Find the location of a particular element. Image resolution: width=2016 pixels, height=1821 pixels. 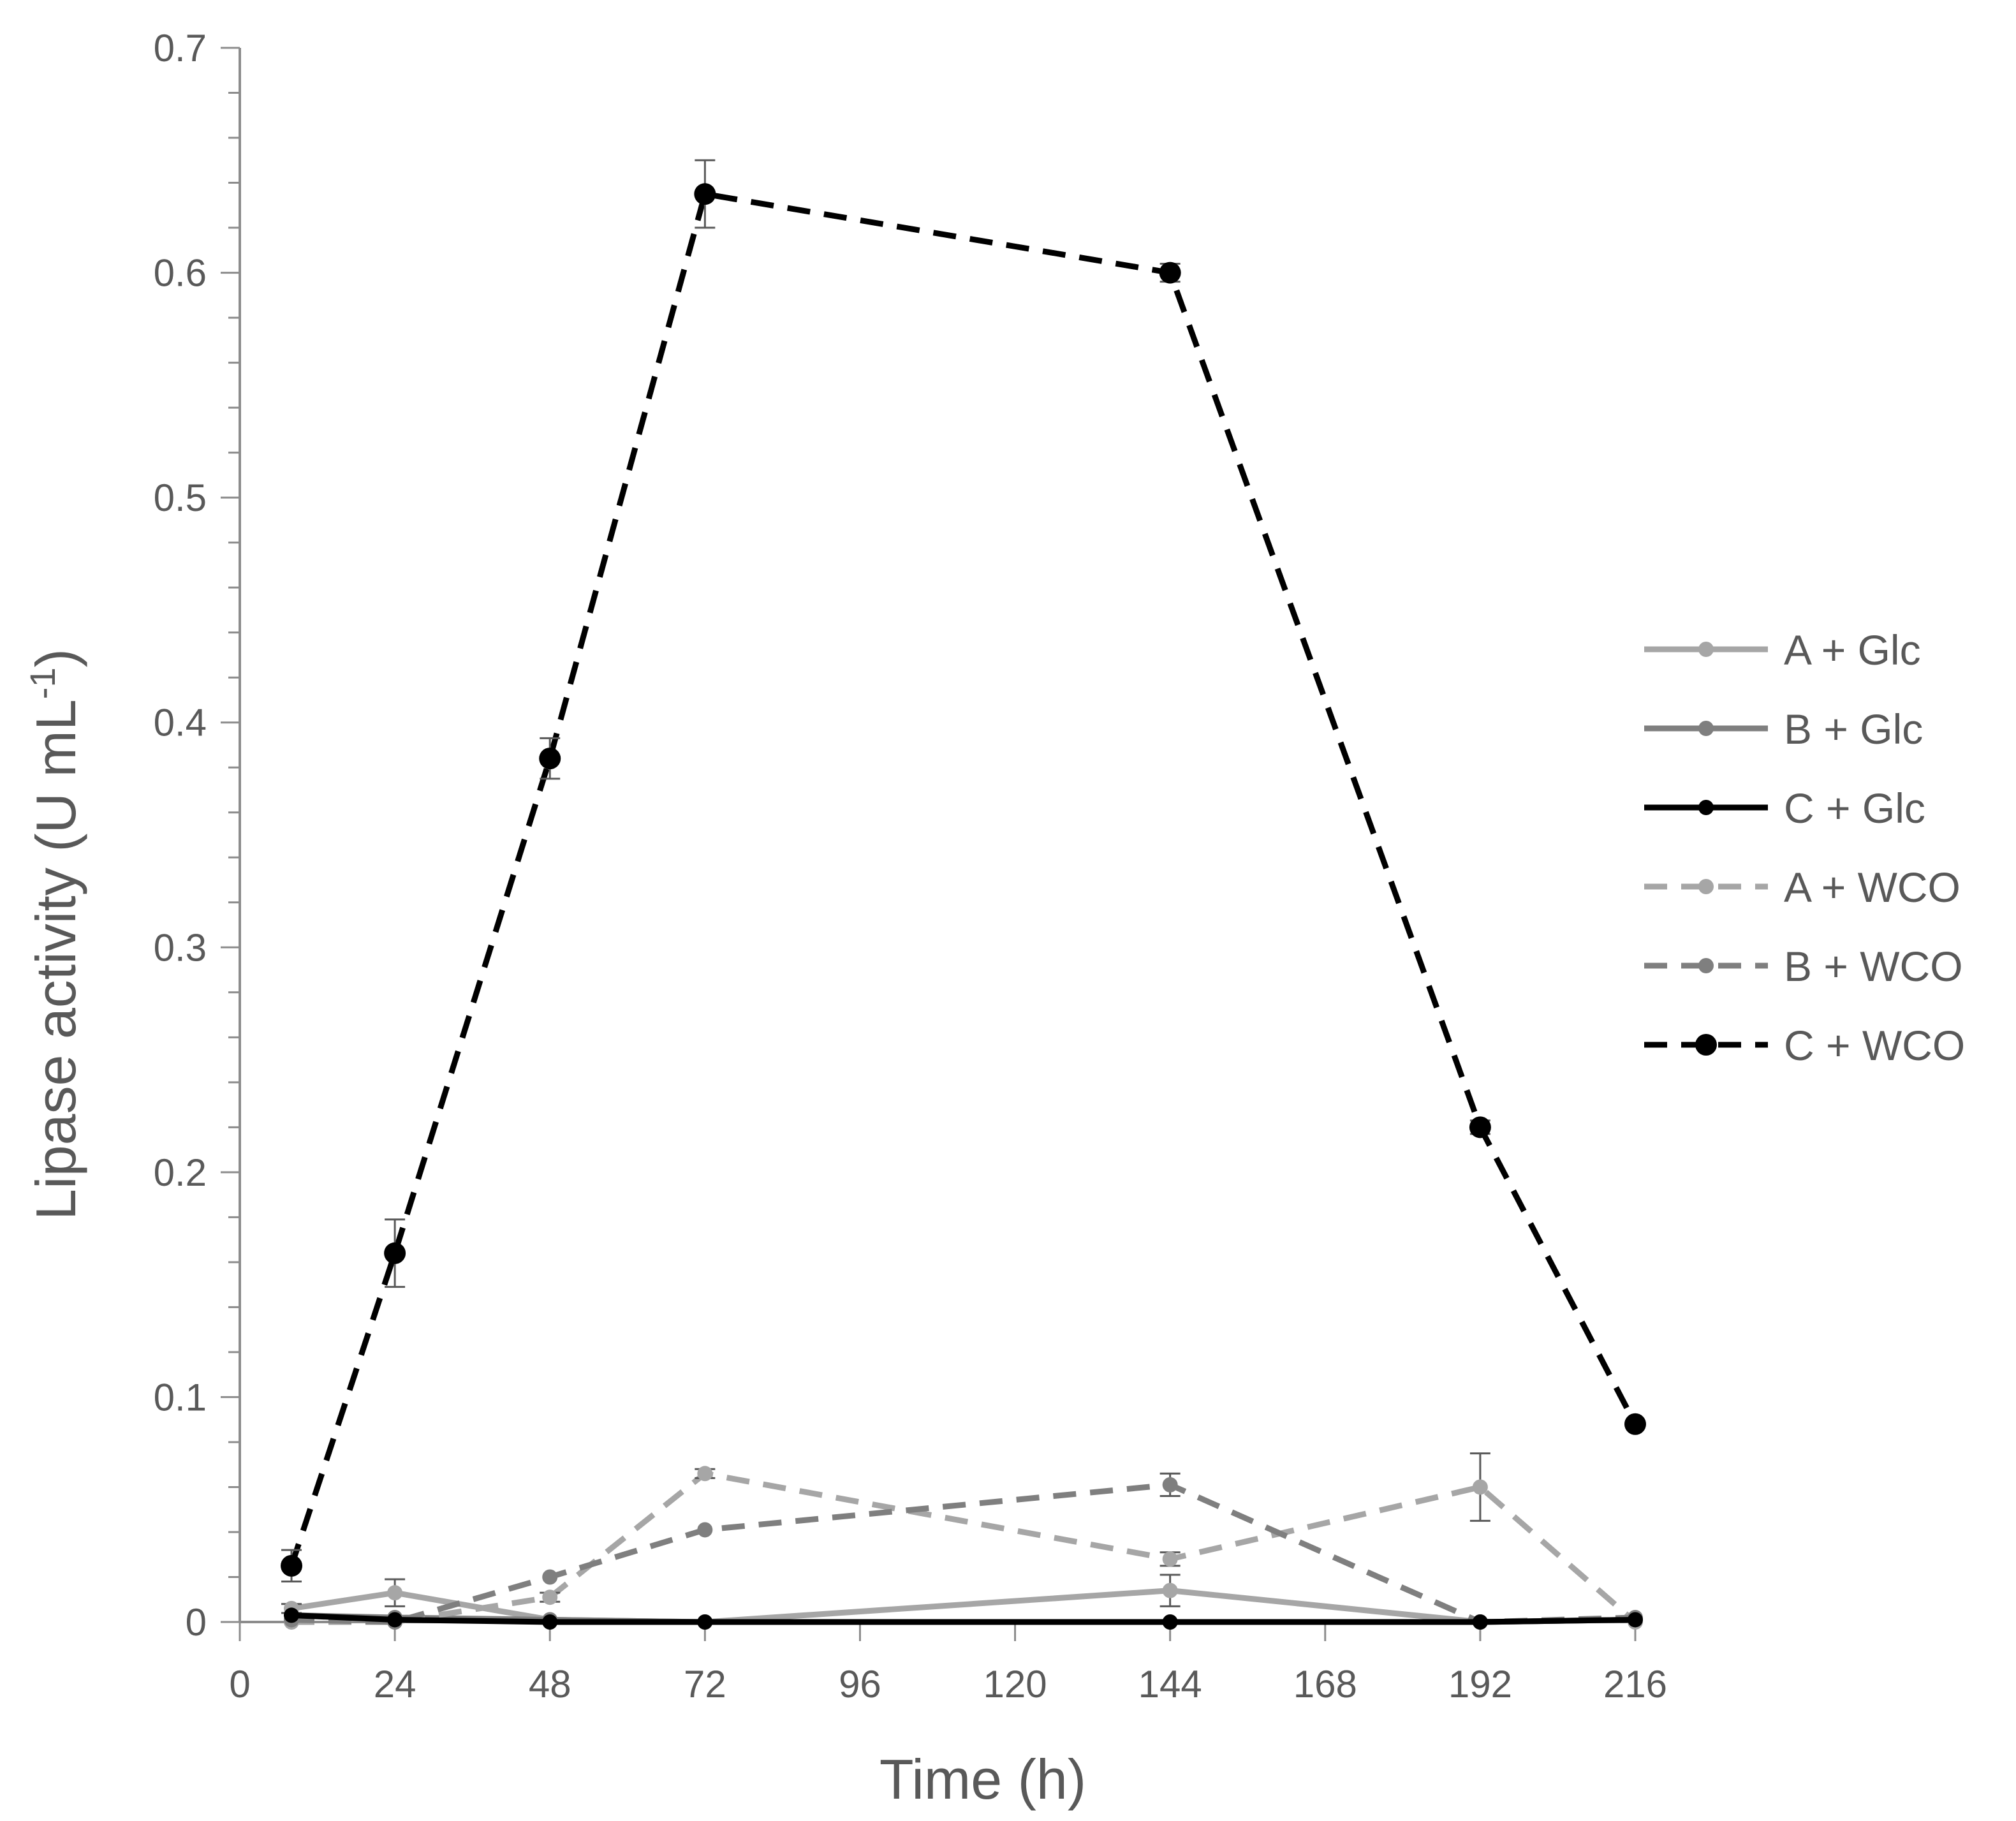

x-tick-label: 72 is located at coordinates (705, 1684).